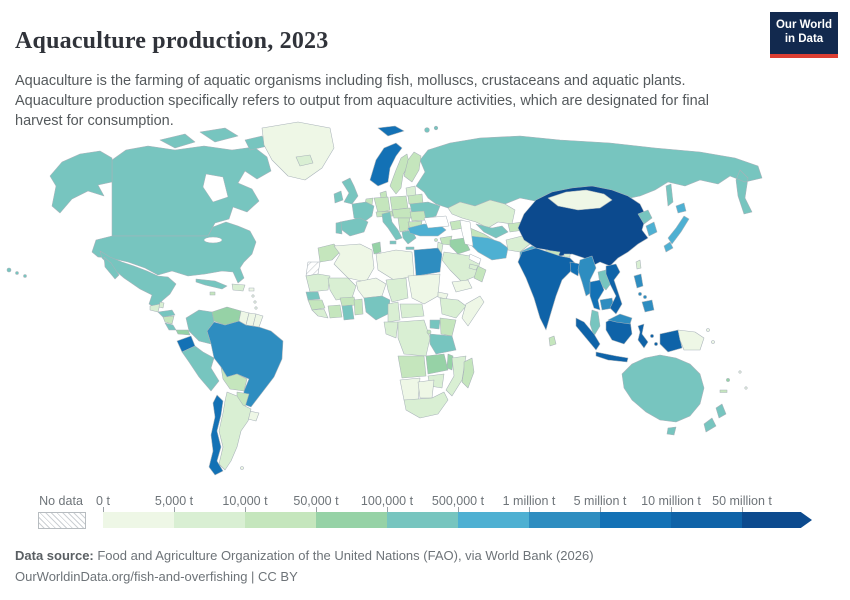  What do you see at coordinates (411, 191) in the screenshot?
I see `country-baltics` at bounding box center [411, 191].